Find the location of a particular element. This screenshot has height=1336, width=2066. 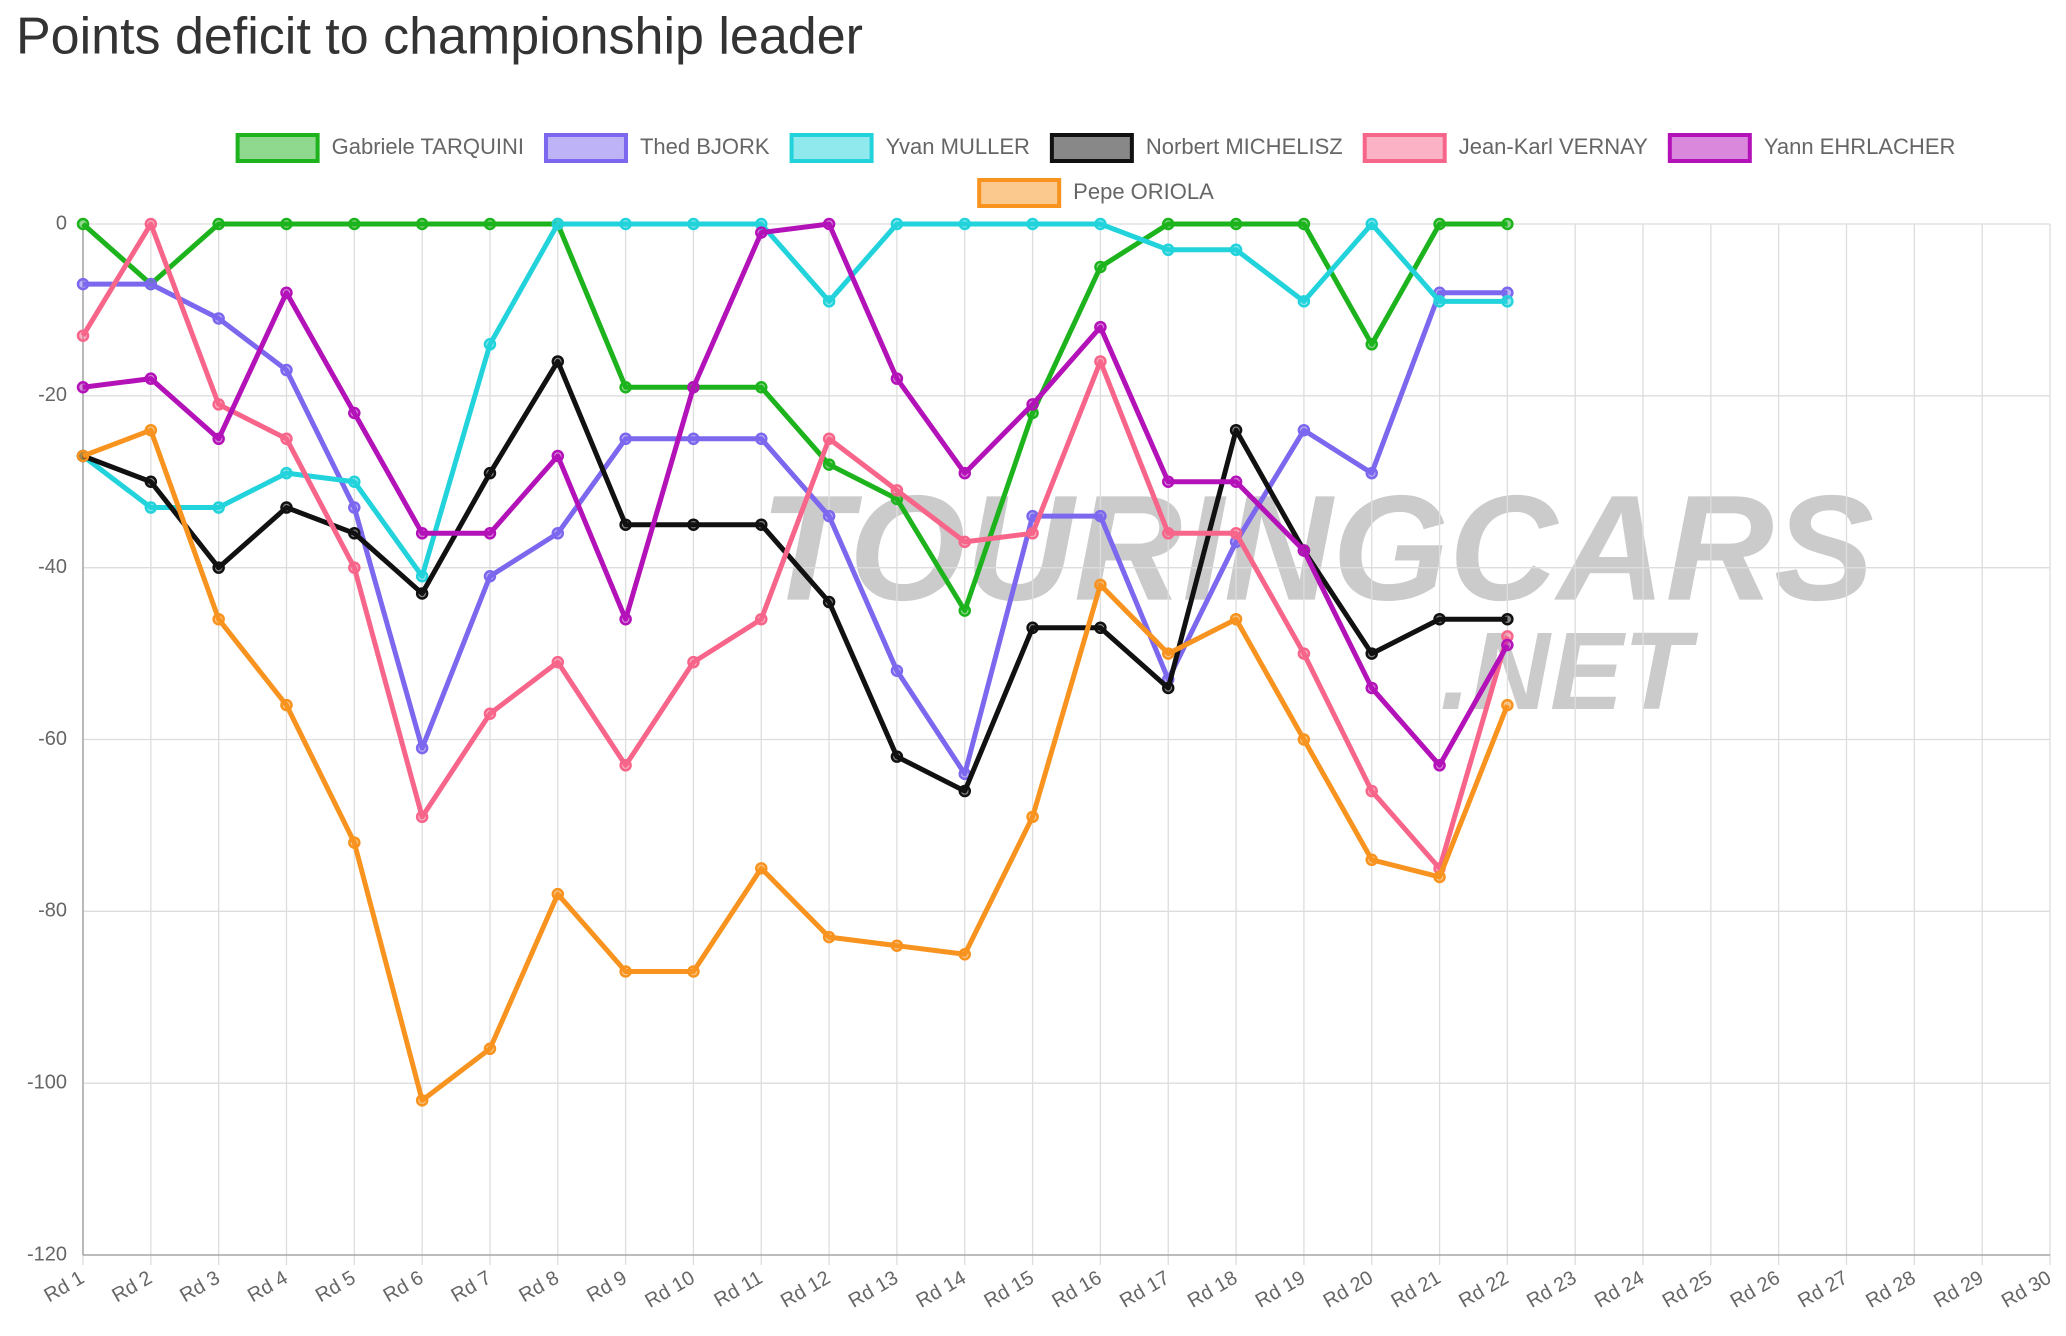

legend-swatch is located at coordinates (277, 148).